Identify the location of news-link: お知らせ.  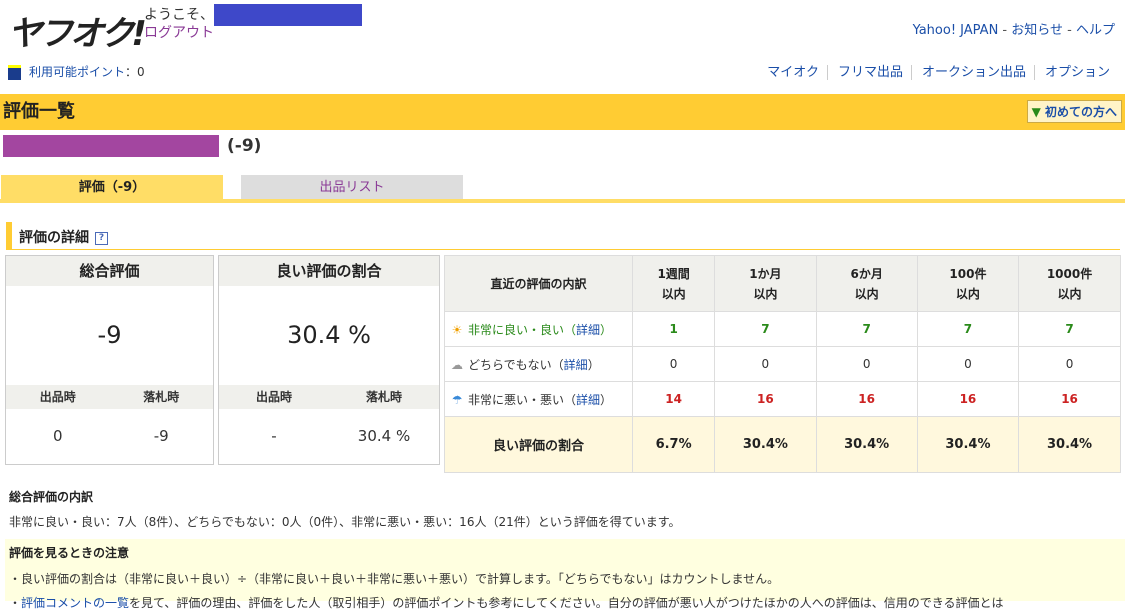
(1037, 30).